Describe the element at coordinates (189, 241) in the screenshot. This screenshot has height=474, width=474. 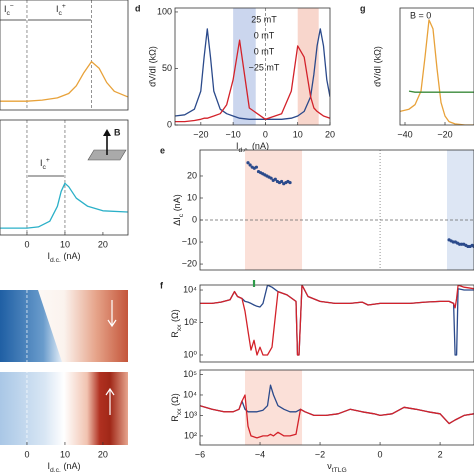
I see `y-tick-label: −10` at that location.